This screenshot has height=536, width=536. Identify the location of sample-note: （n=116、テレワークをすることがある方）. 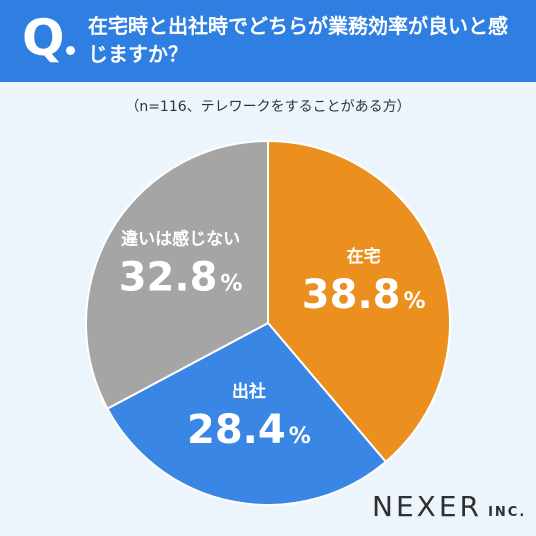
(268, 107).